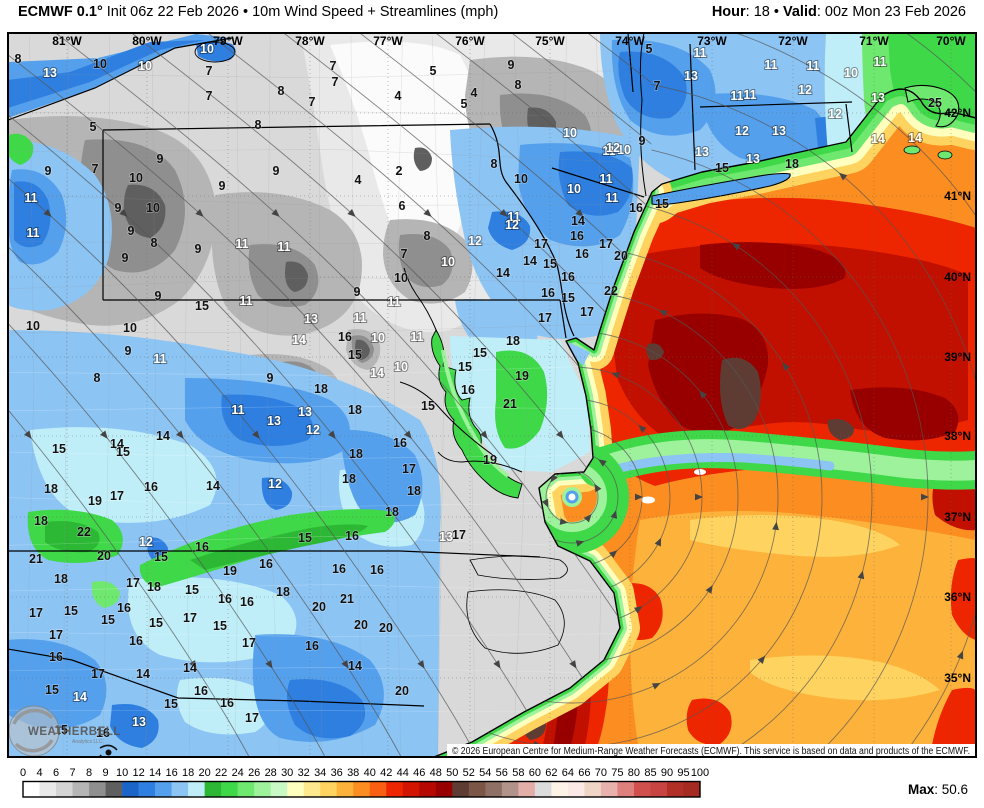 The width and height of the screenshot is (984, 808). Describe the element at coordinates (254, 773) in the screenshot. I see `colorbar-tick-label: 26` at that location.